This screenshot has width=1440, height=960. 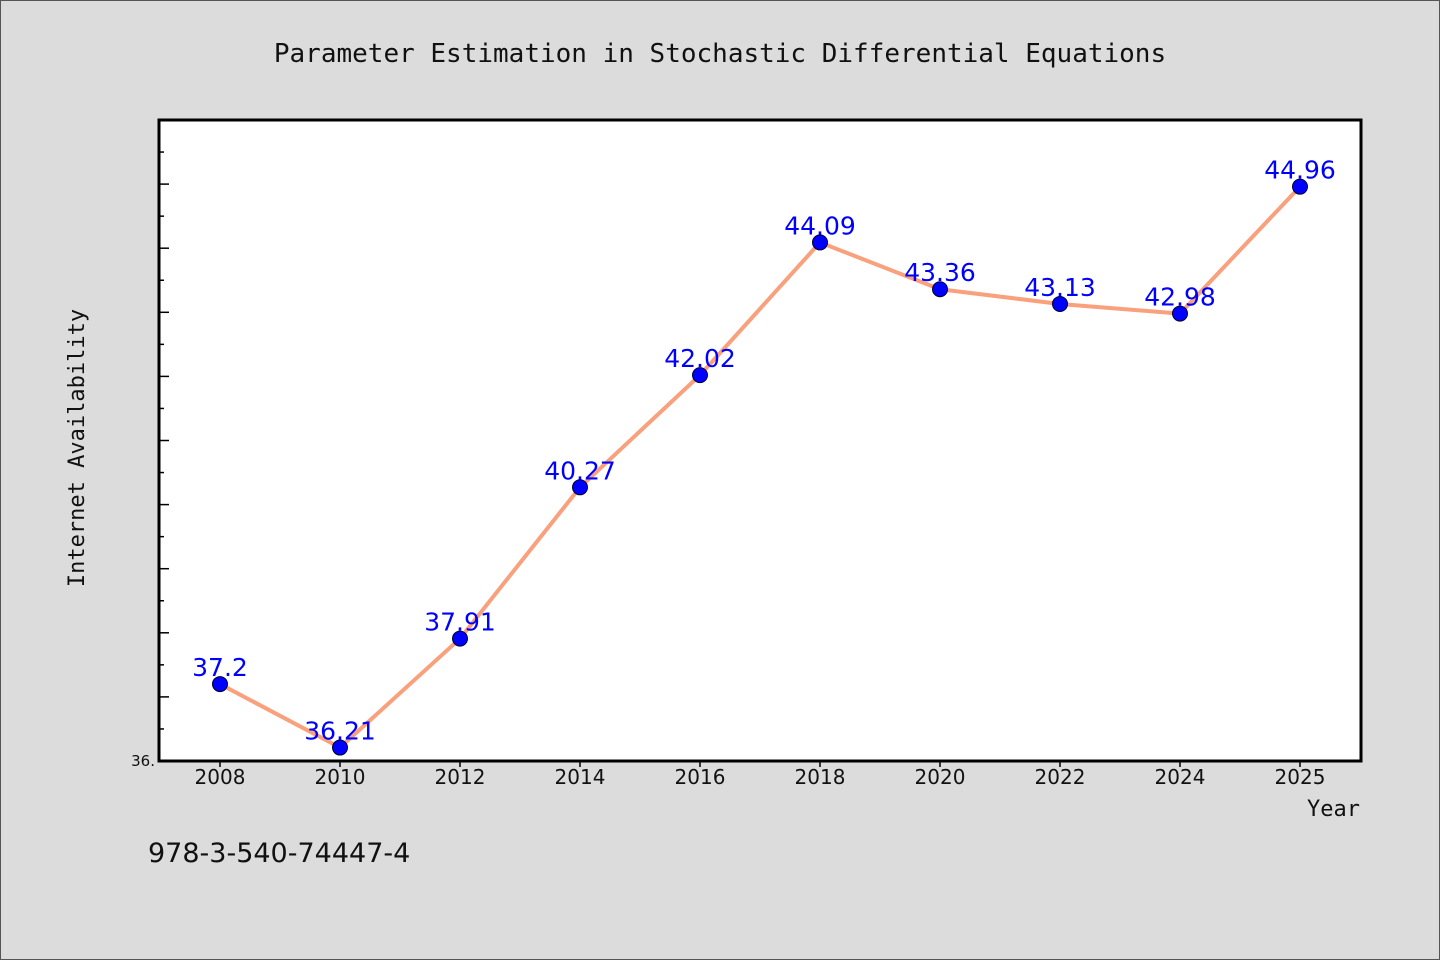 What do you see at coordinates (1300, 777) in the screenshot?
I see `x-tick-label: 2025` at bounding box center [1300, 777].